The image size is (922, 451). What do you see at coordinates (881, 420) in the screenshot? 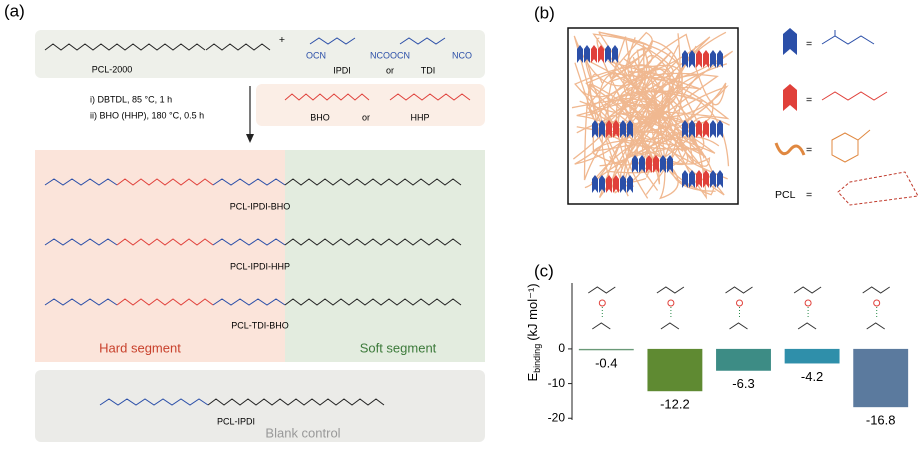
I see `value-label: -16.8` at bounding box center [881, 420].